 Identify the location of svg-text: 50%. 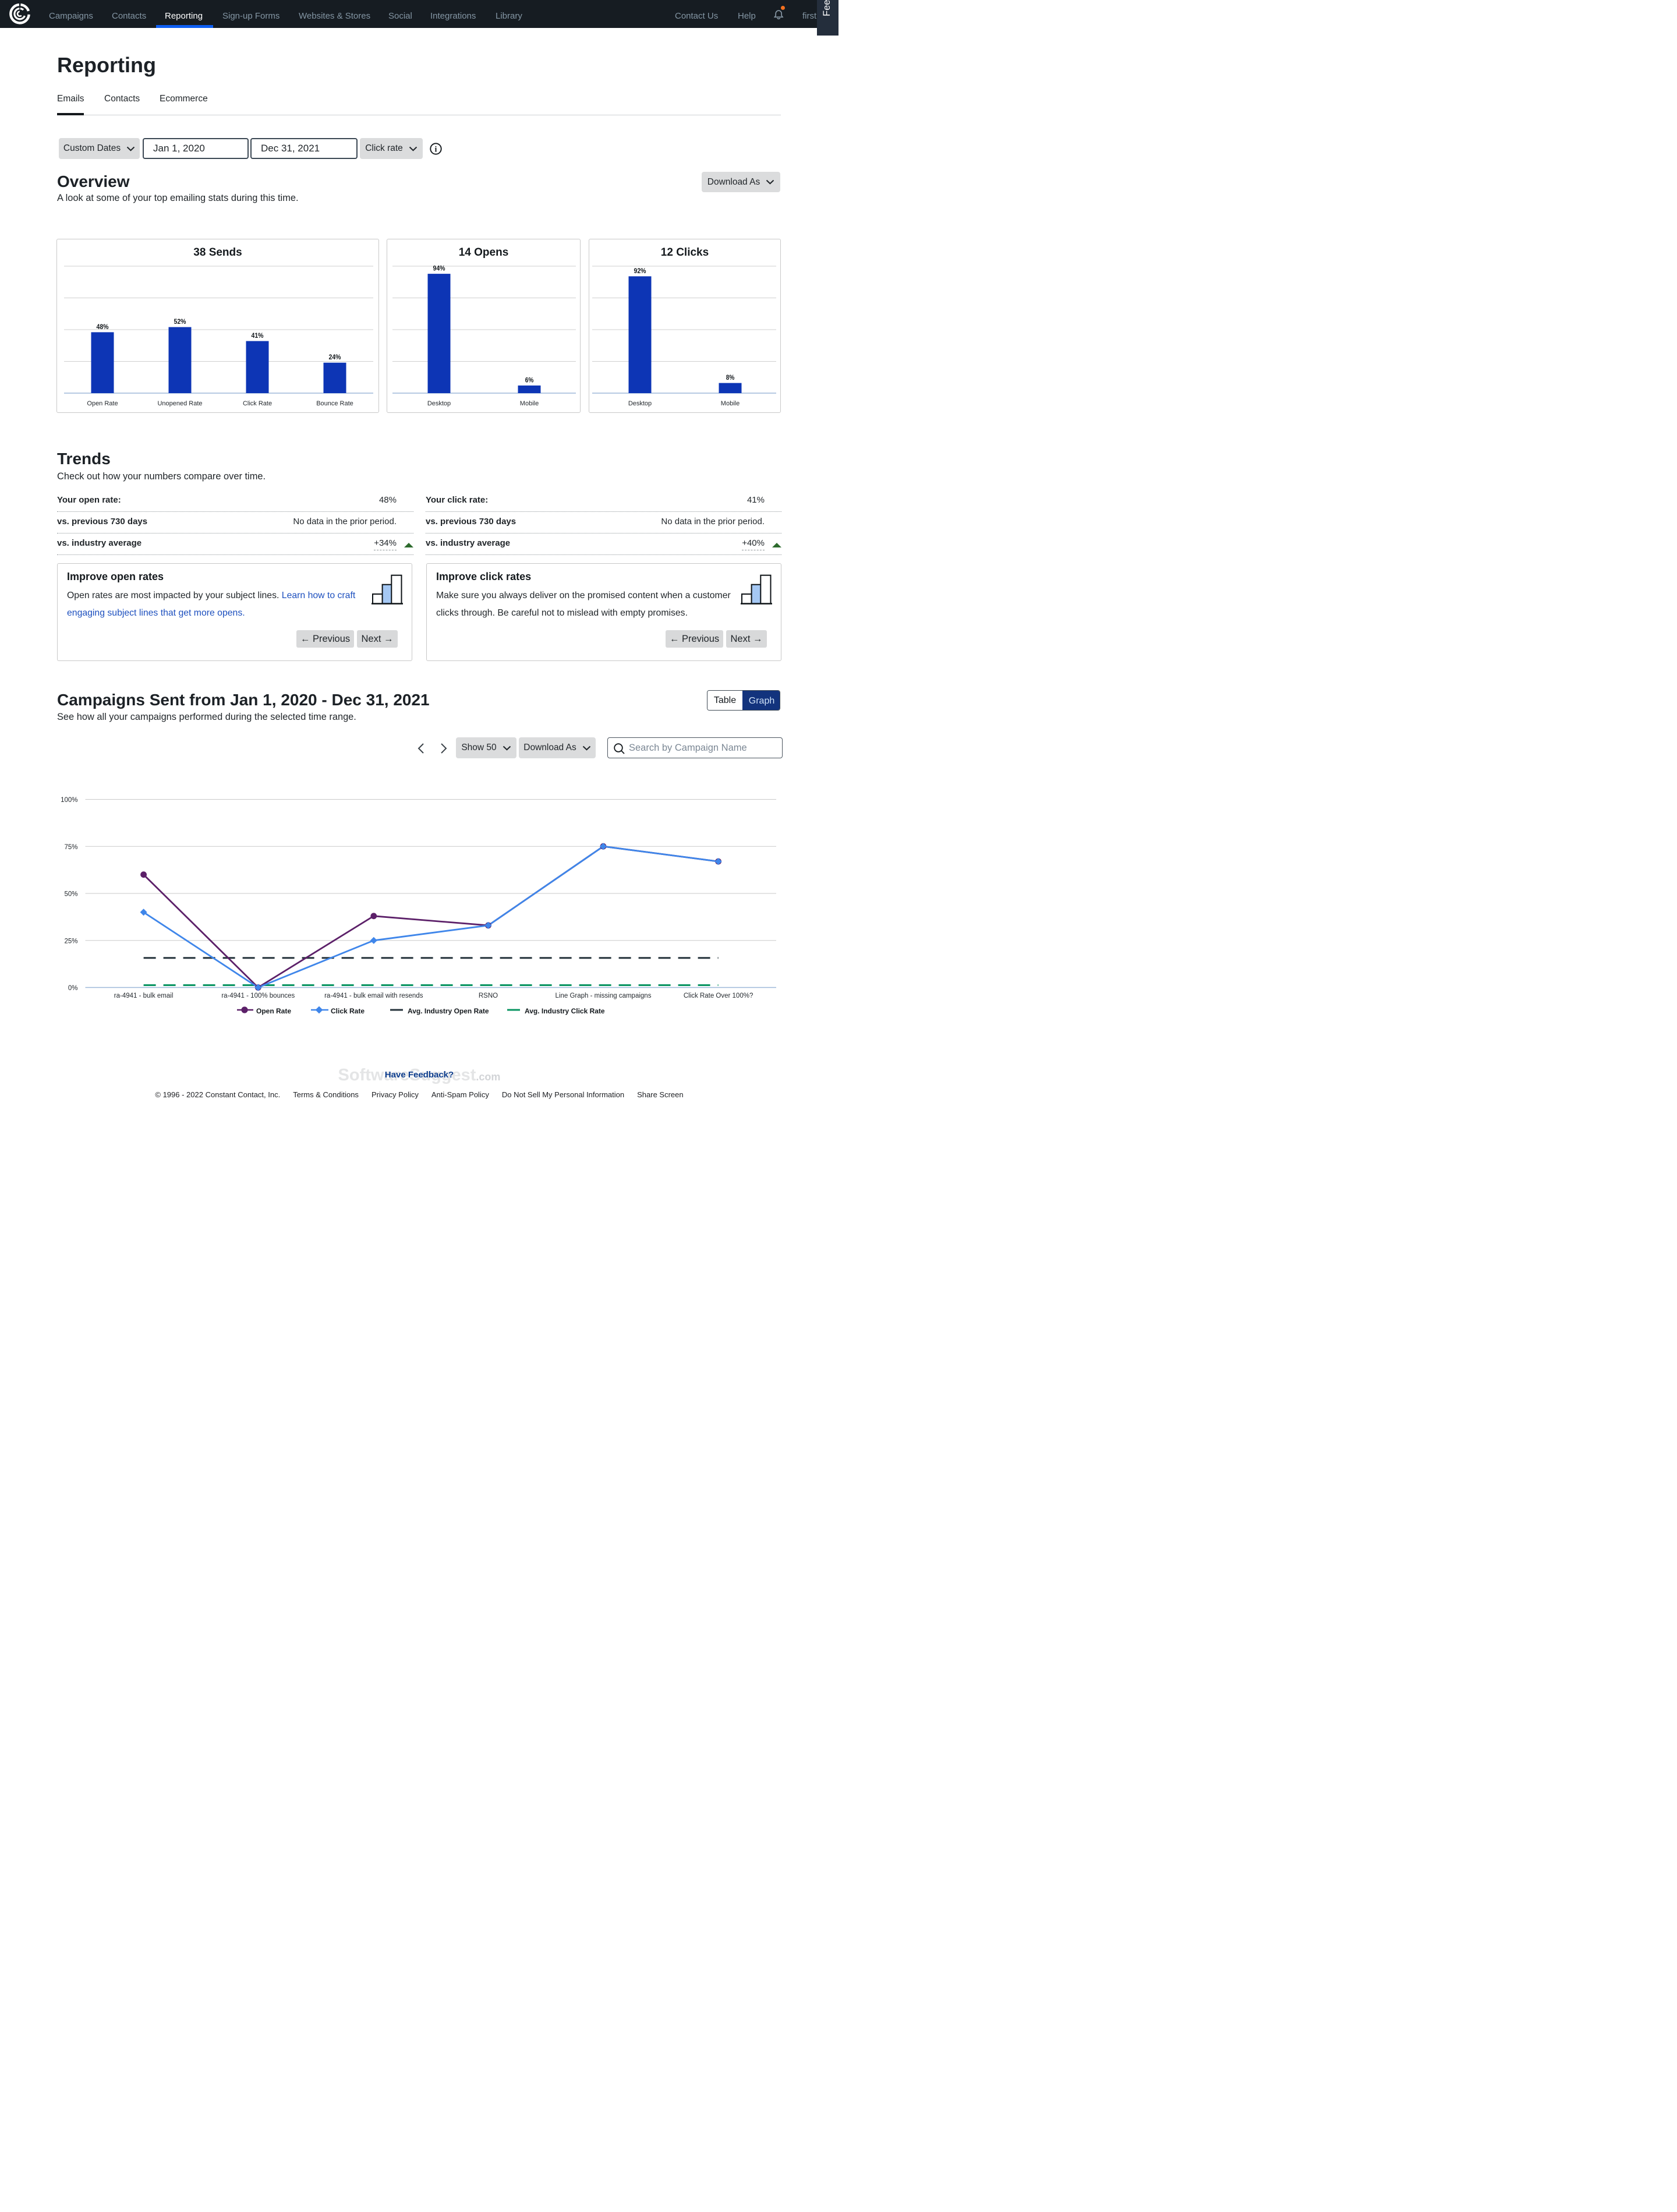
(70, 895).